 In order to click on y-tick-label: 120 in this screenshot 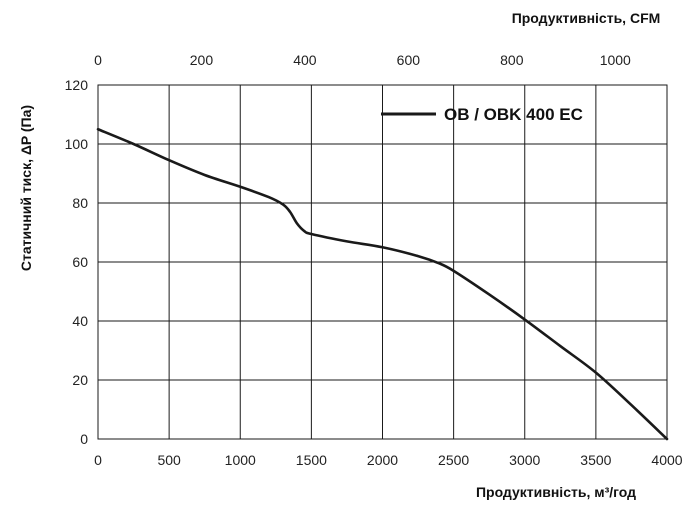, I will do `click(77, 85)`.